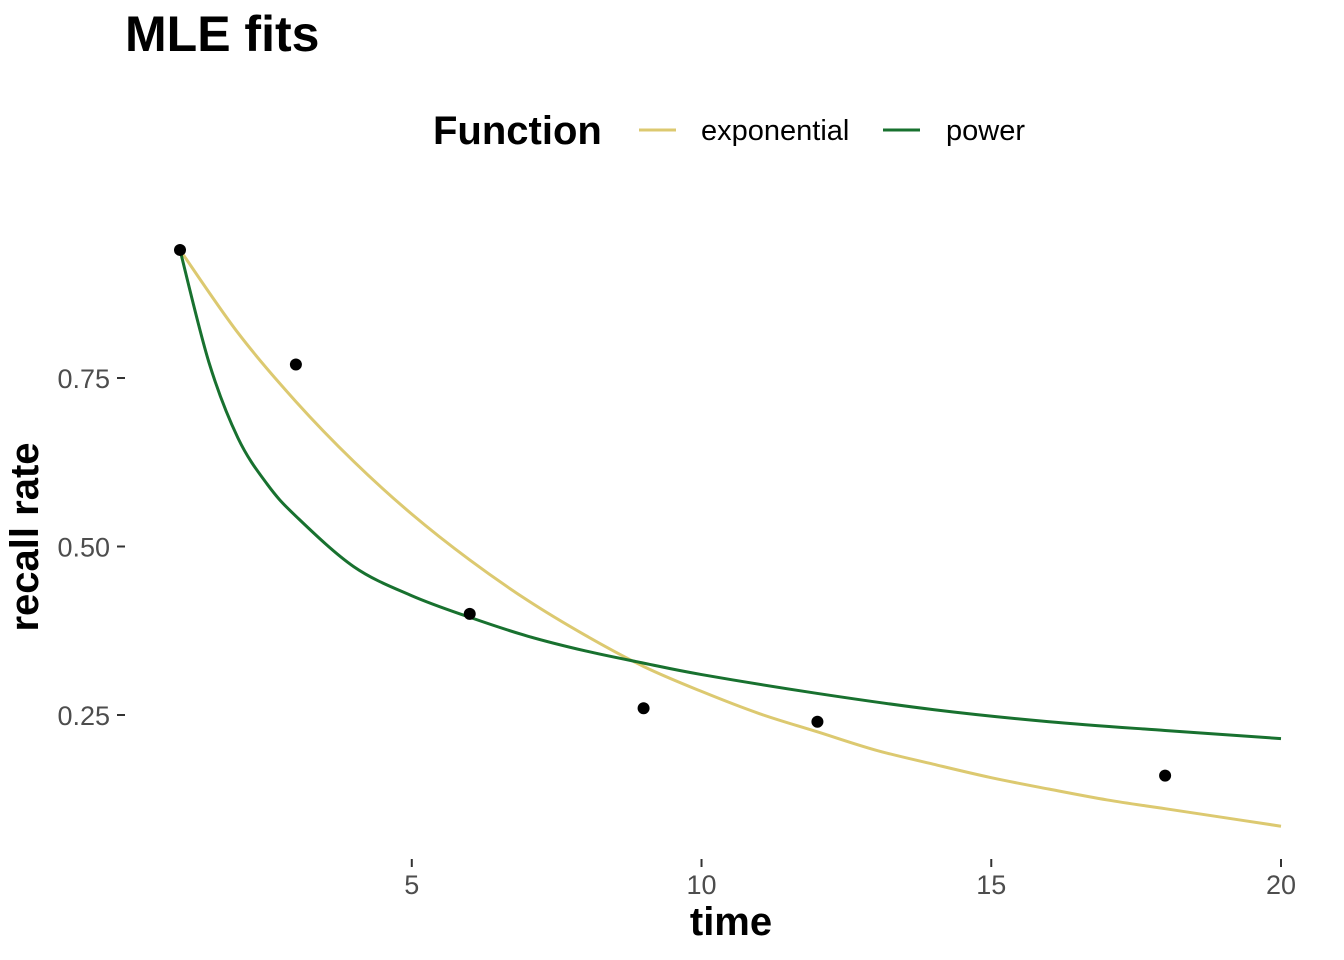  What do you see at coordinates (731, 922) in the screenshot?
I see `x-axis-title: time` at bounding box center [731, 922].